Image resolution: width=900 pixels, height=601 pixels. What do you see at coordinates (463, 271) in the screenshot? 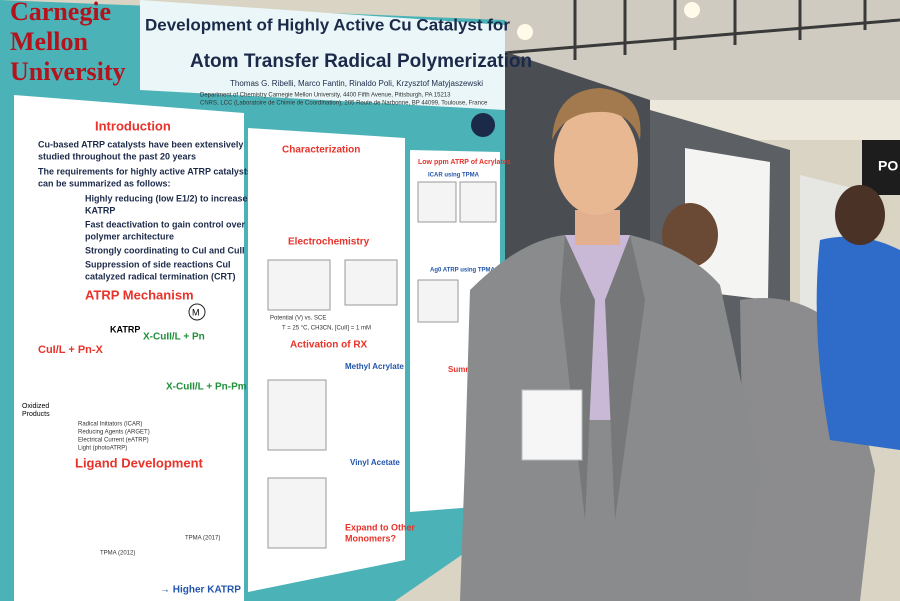
I see `subheading: Ag0 ATRP using TPMA` at bounding box center [463, 271].